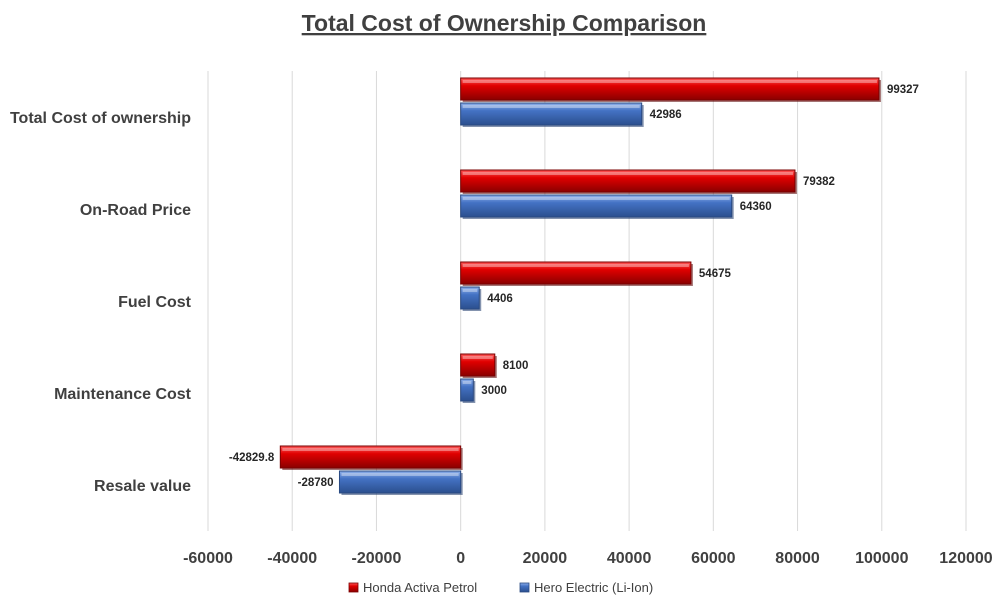 The image size is (1008, 610). I want to click on legend-label: Honda Activa Petrol, so click(420, 587).